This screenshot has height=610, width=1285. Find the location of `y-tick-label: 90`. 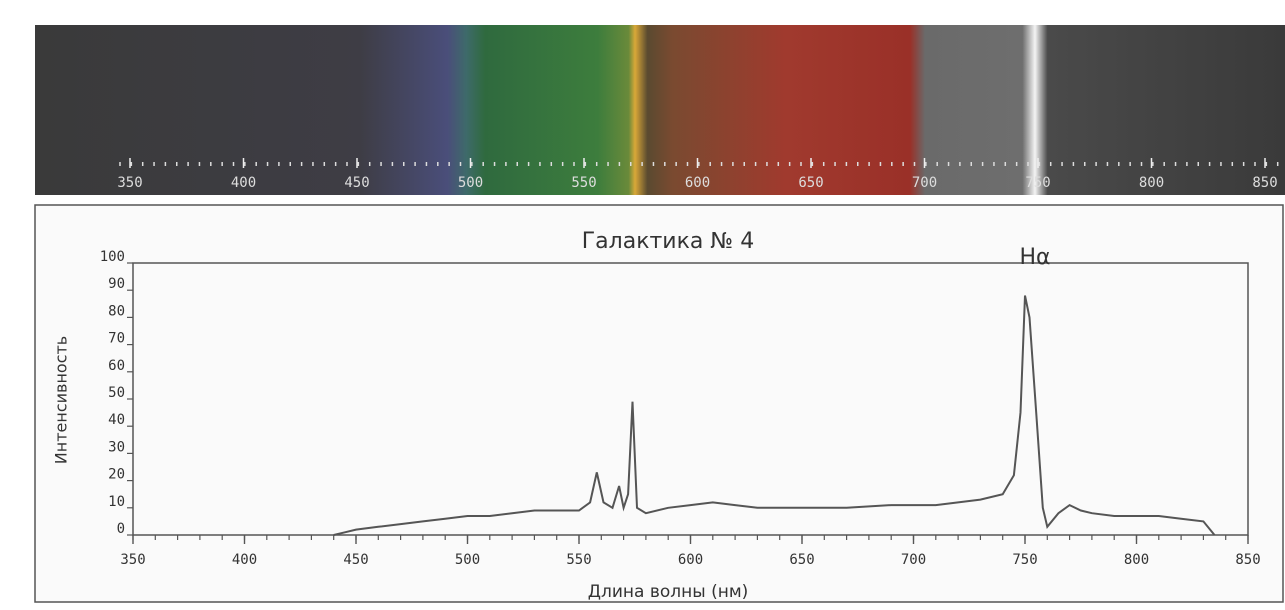

y-tick-label: 90 is located at coordinates (116, 284).